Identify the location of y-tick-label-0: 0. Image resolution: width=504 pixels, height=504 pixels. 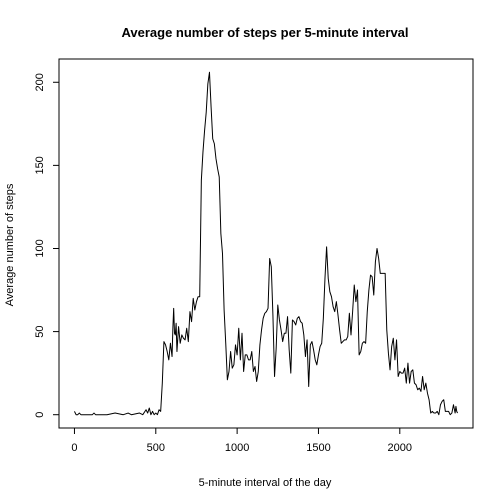
(40, 415).